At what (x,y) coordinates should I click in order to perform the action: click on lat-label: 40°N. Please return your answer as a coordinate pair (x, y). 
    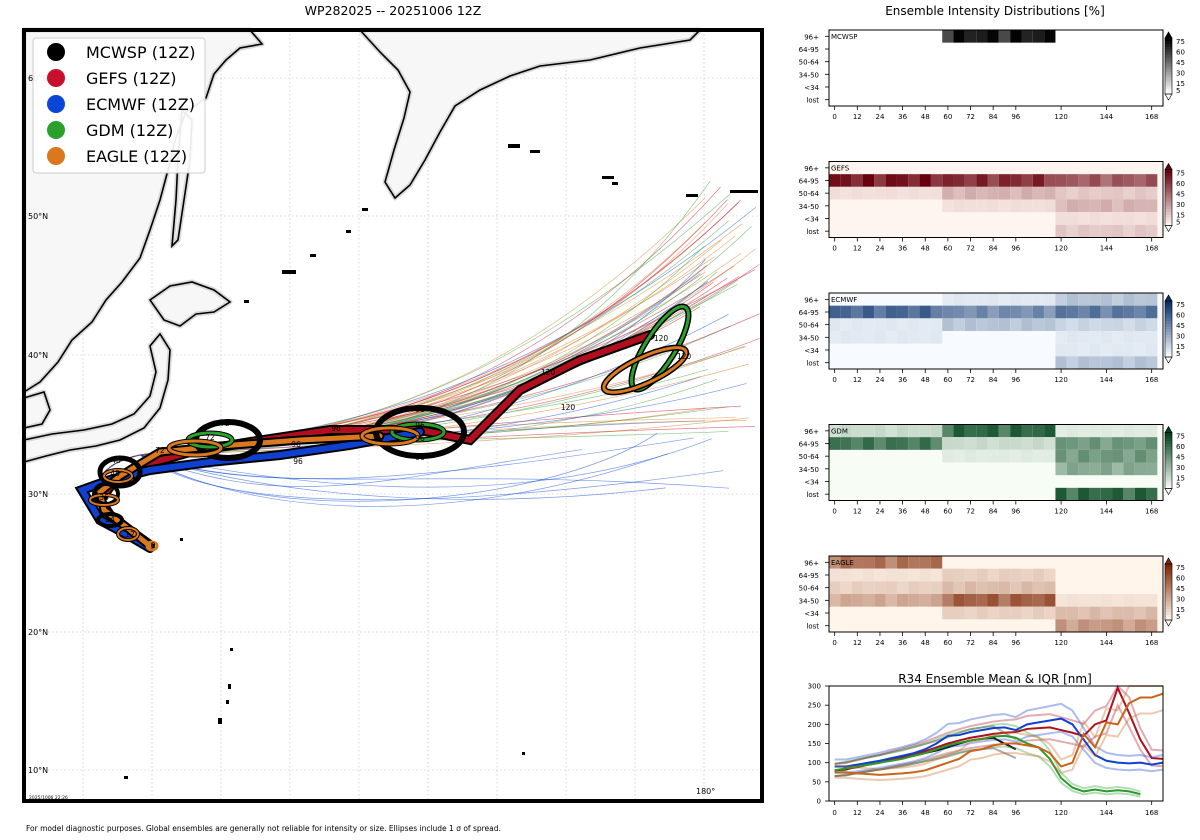
    Looking at the image, I should click on (38, 355).